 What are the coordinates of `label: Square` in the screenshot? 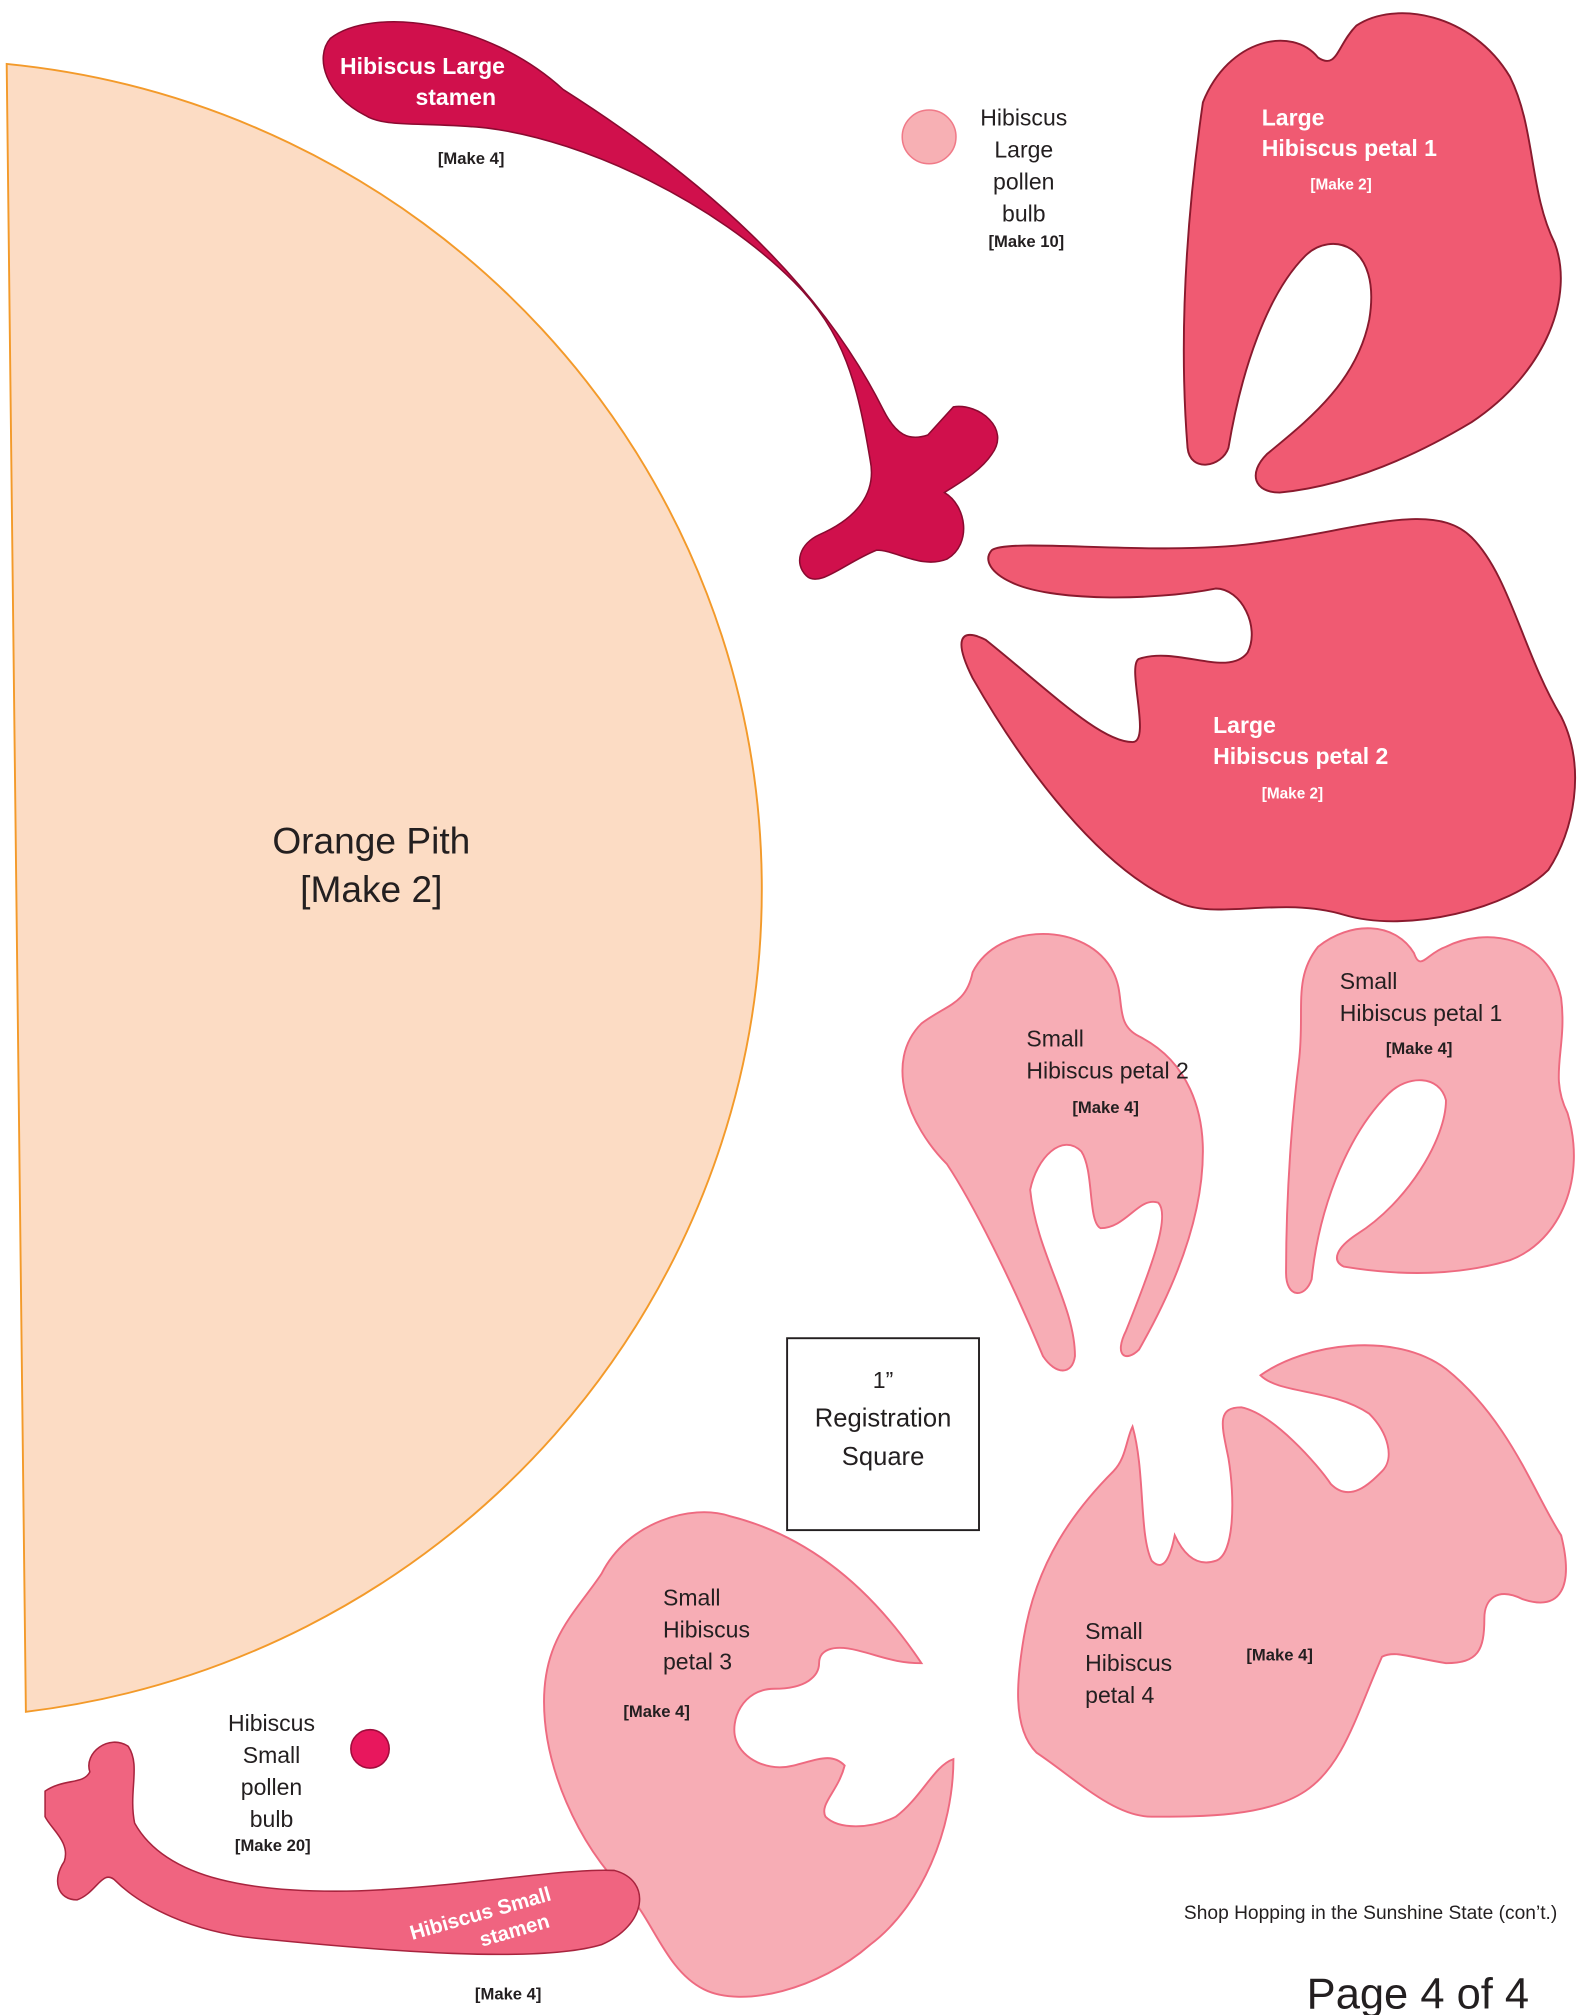 It's located at (883, 1457).